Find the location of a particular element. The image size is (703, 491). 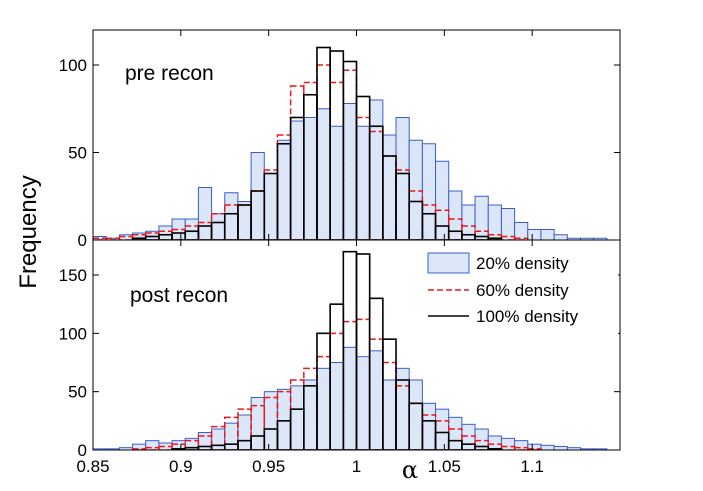

legend: 20% density 60% density 100% density is located at coordinates (519, 290).